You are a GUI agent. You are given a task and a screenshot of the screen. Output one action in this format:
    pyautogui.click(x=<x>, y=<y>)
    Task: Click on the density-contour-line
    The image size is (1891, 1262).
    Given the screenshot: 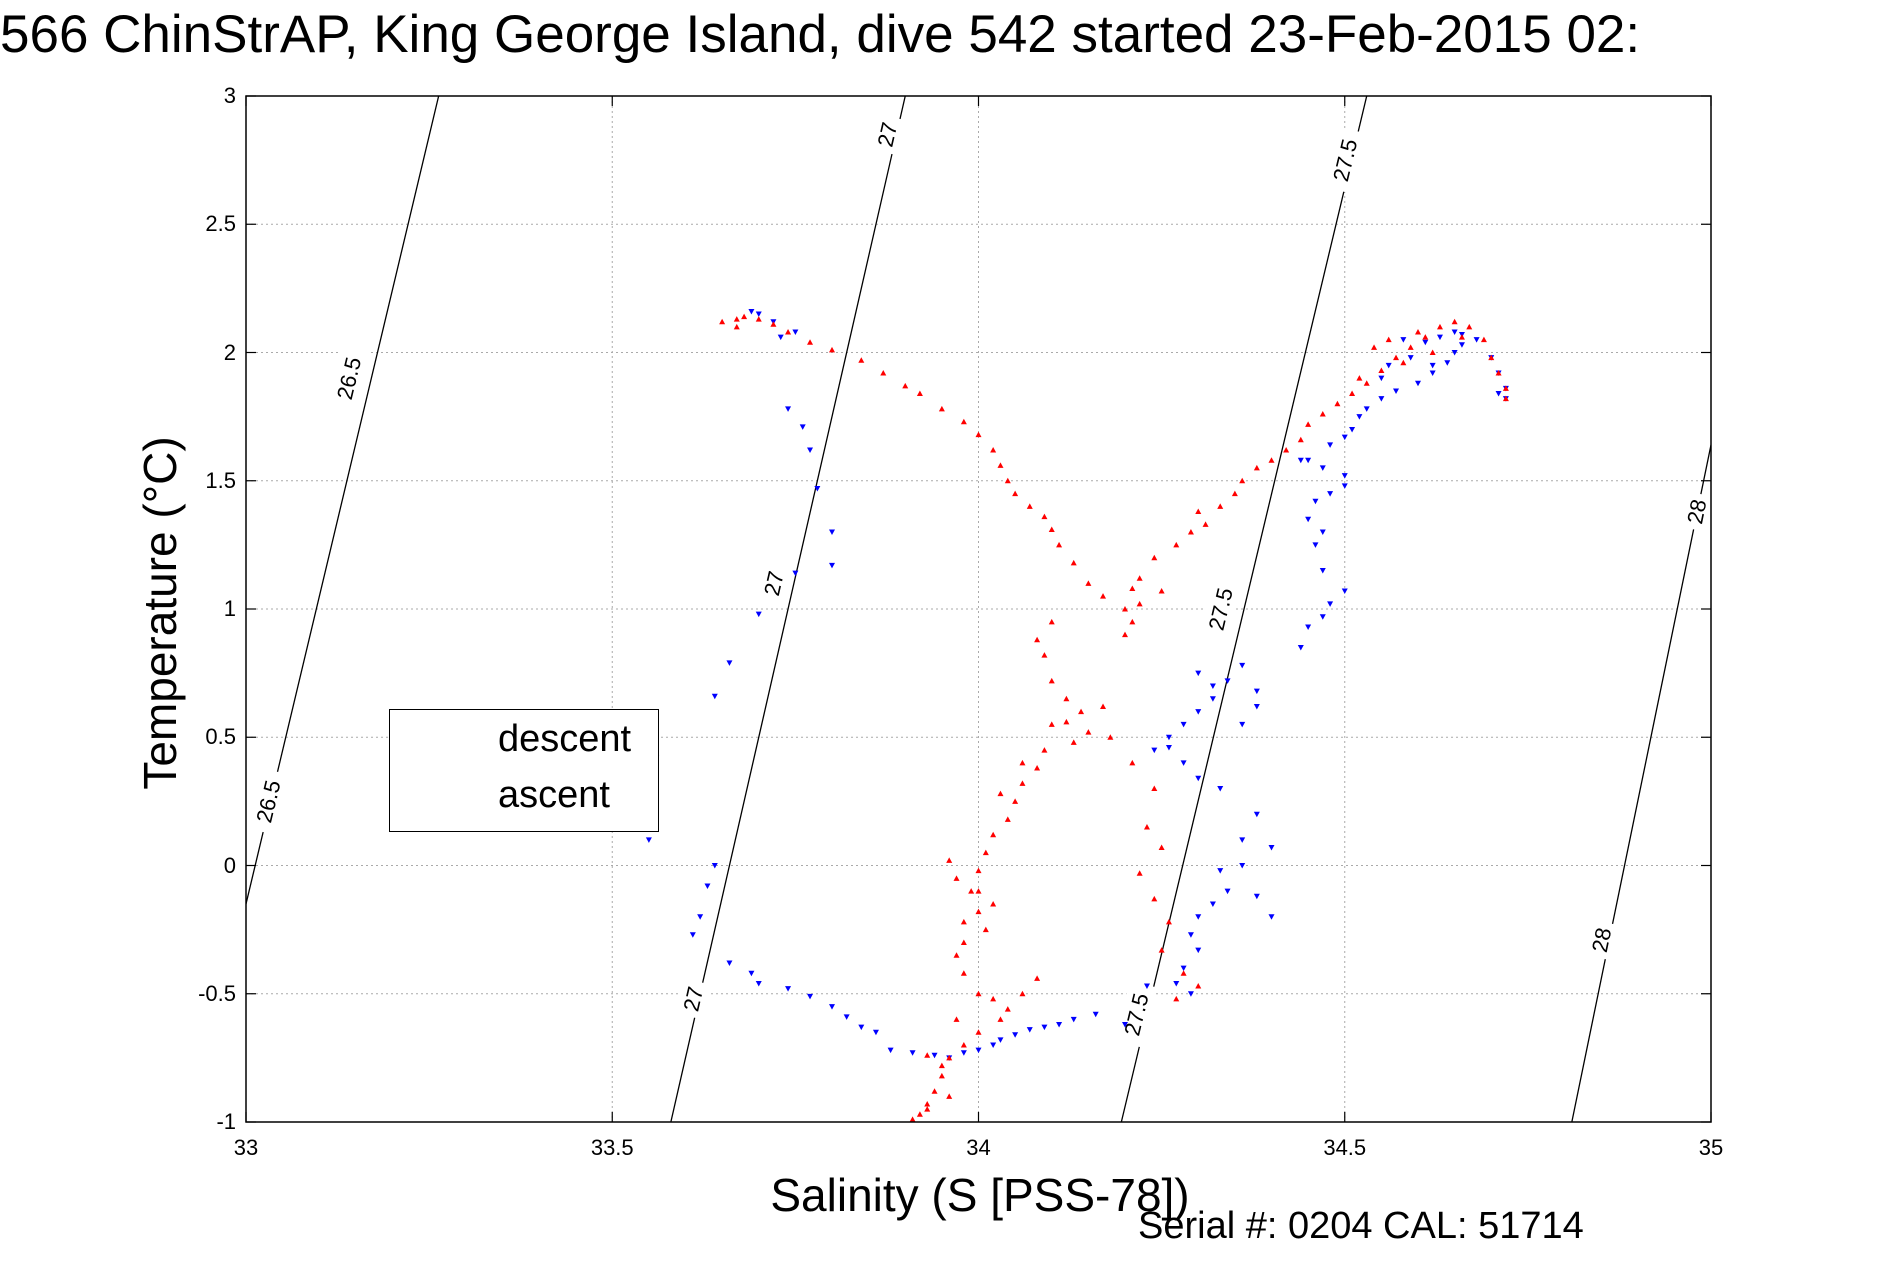 What is the action you would take?
    pyautogui.click(x=343, y=500)
    